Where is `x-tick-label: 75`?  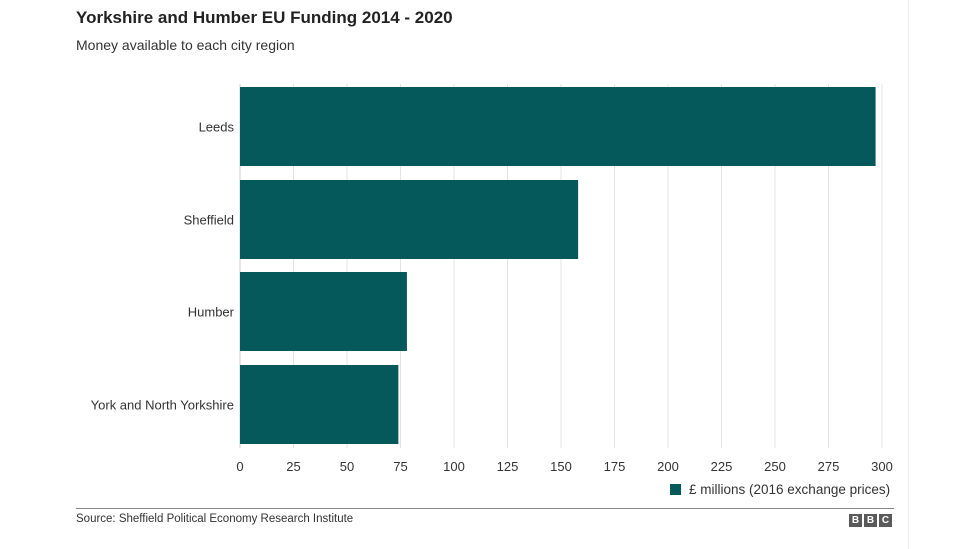 x-tick-label: 75 is located at coordinates (400, 466).